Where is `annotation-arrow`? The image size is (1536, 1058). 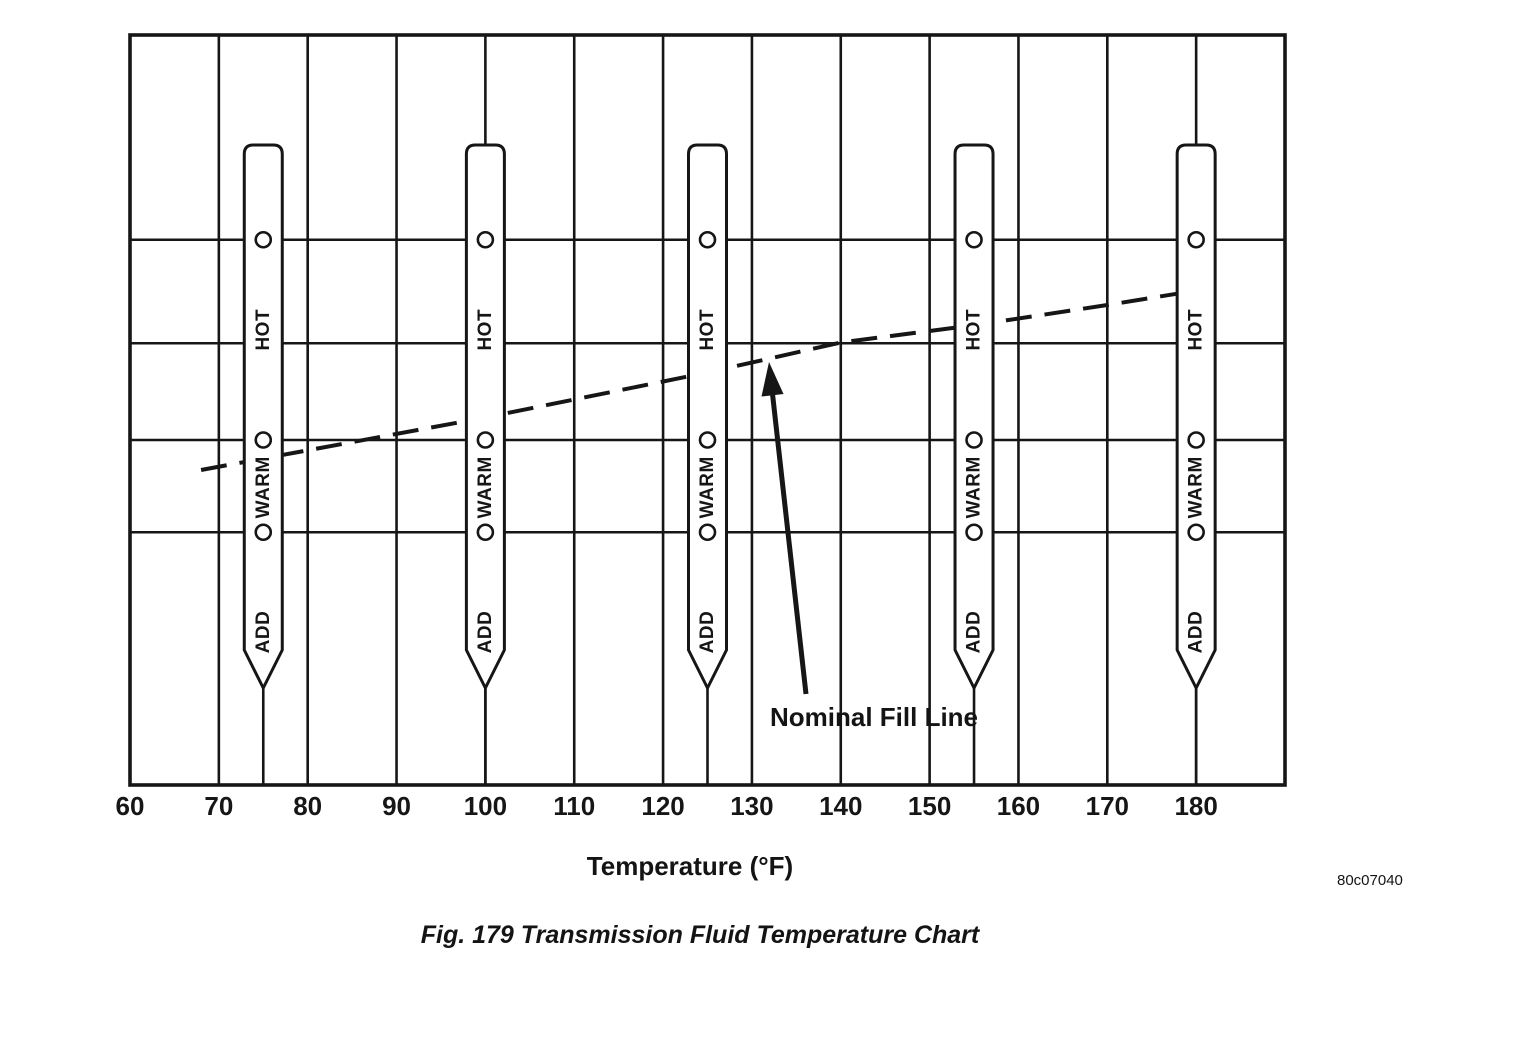
annotation-arrow is located at coordinates (785, 528).